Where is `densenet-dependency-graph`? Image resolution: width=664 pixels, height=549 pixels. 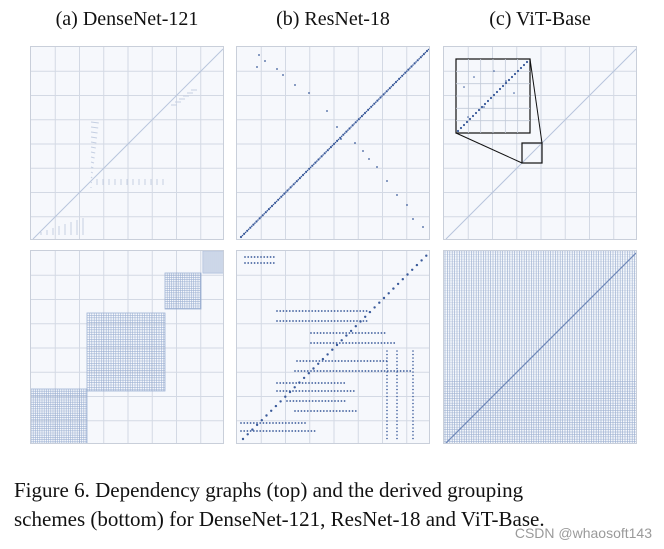 densenet-dependency-graph is located at coordinates (127, 143).